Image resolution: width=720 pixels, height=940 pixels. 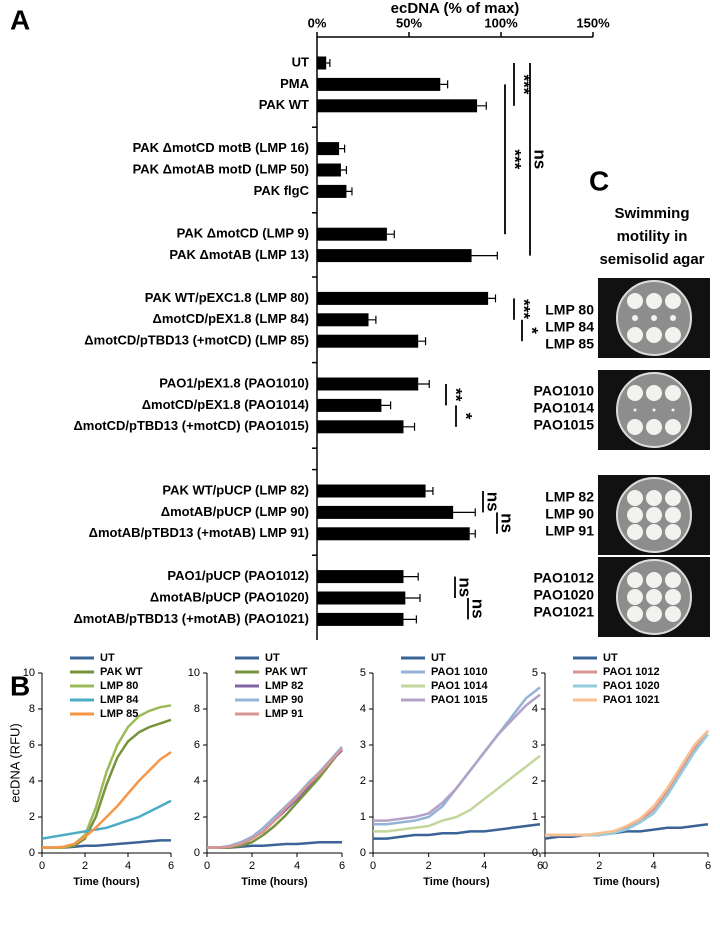 I want to click on category-label: UT, so click(x=300, y=61).